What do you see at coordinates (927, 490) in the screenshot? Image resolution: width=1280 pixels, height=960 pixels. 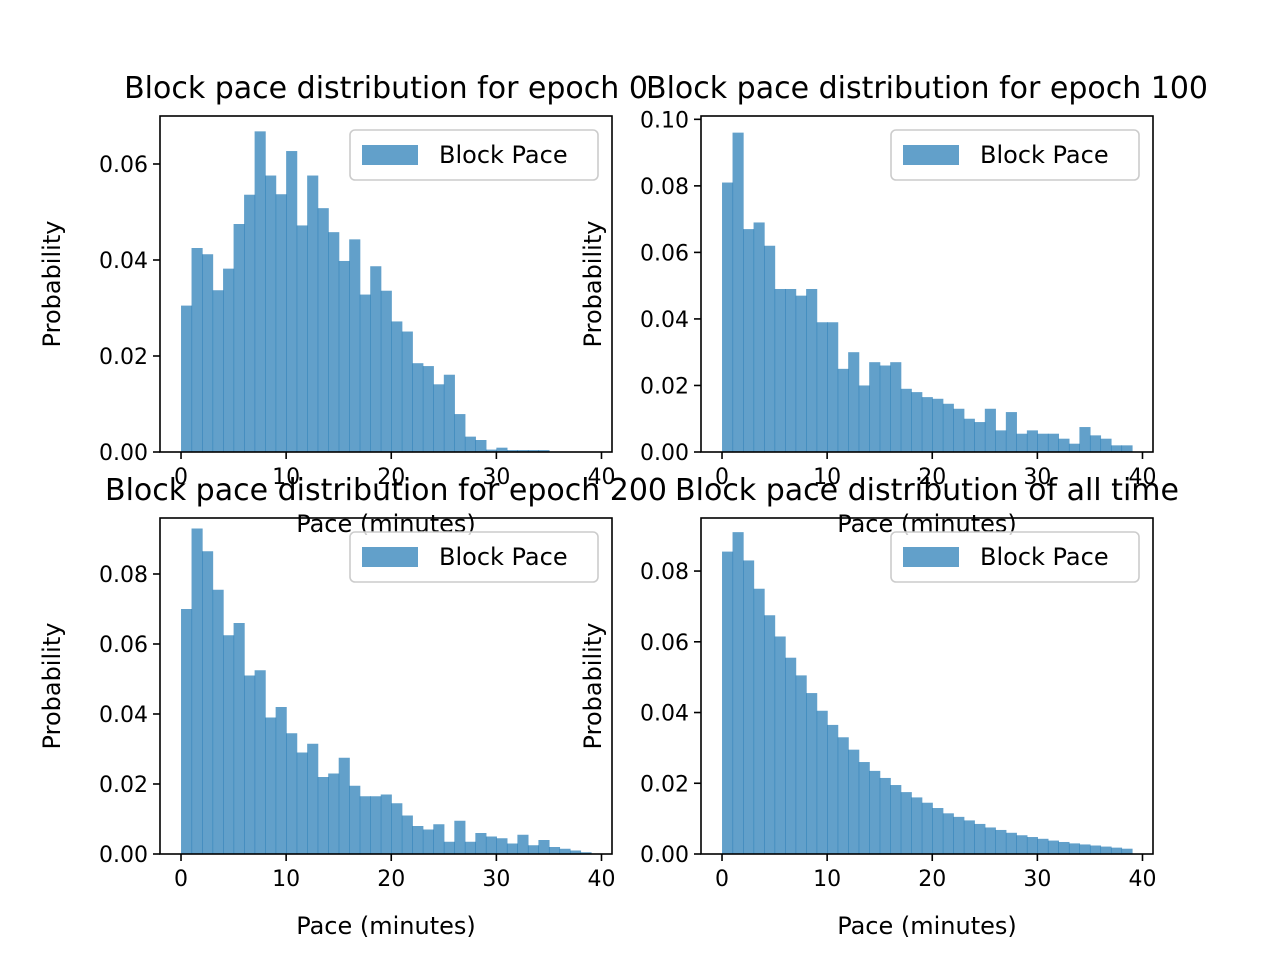 I see `chart-title: Block pace distribution of all time` at bounding box center [927, 490].